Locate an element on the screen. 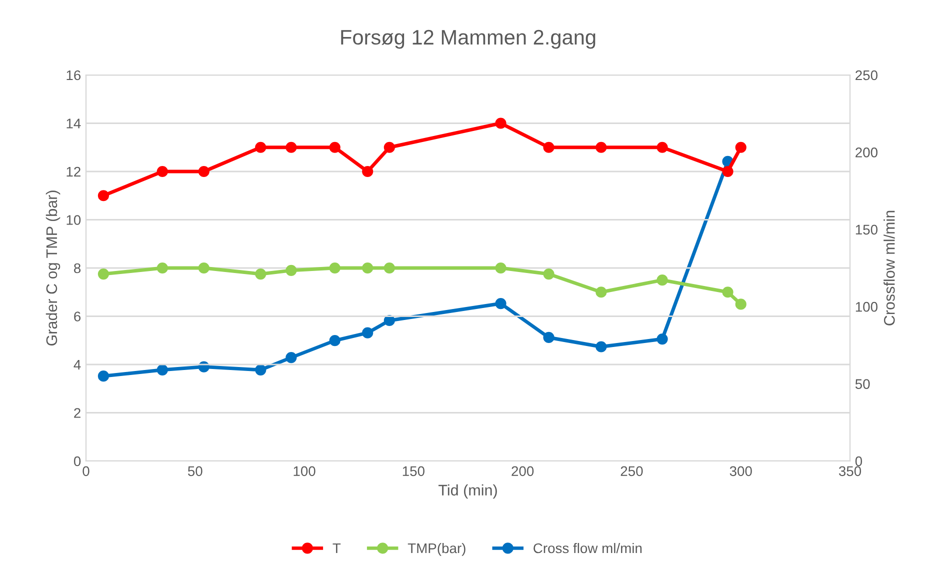 The width and height of the screenshot is (929, 578). chart-title: Forsøg 12 Mammen 2.gang is located at coordinates (468, 39).